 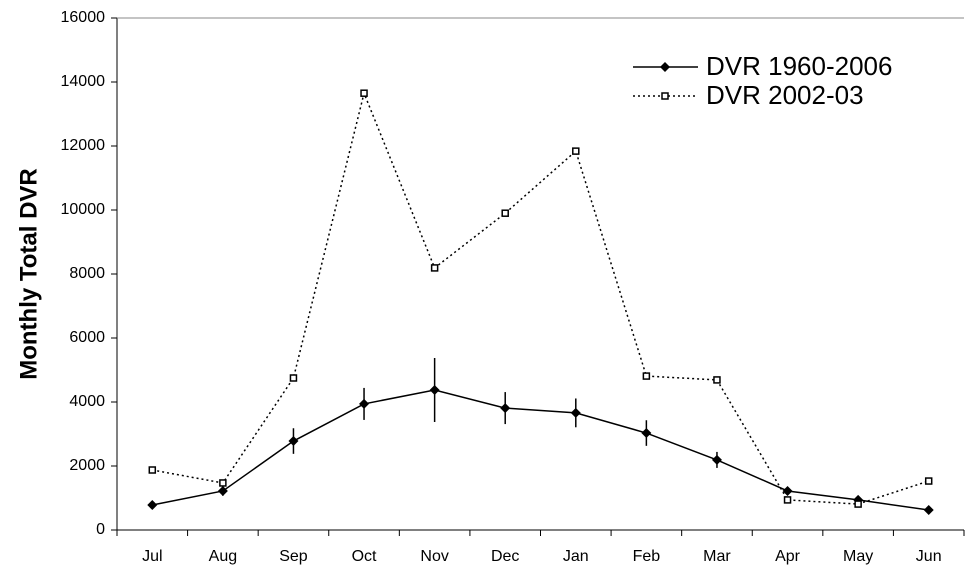 What do you see at coordinates (293, 556) in the screenshot?
I see `x-tick-label: Sep` at bounding box center [293, 556].